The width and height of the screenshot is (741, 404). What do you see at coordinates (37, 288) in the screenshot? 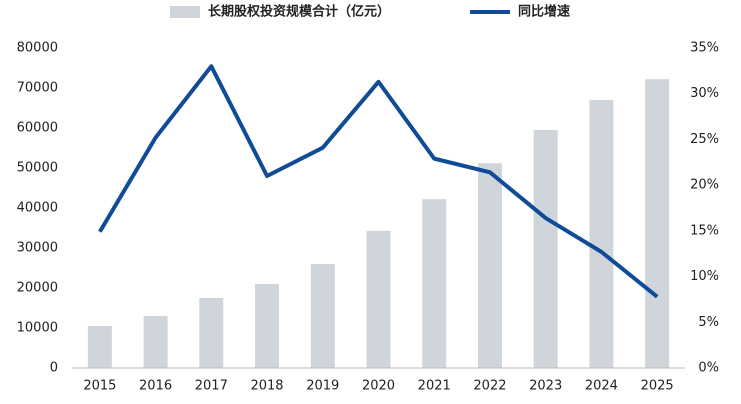
I see `y-tick-label: 20000` at bounding box center [37, 288].